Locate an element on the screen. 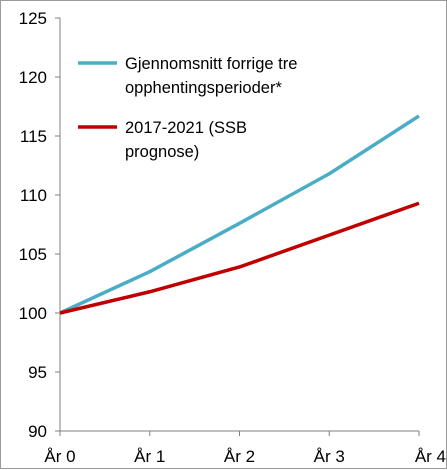  y-tick-label: 100 is located at coordinates (33, 313).